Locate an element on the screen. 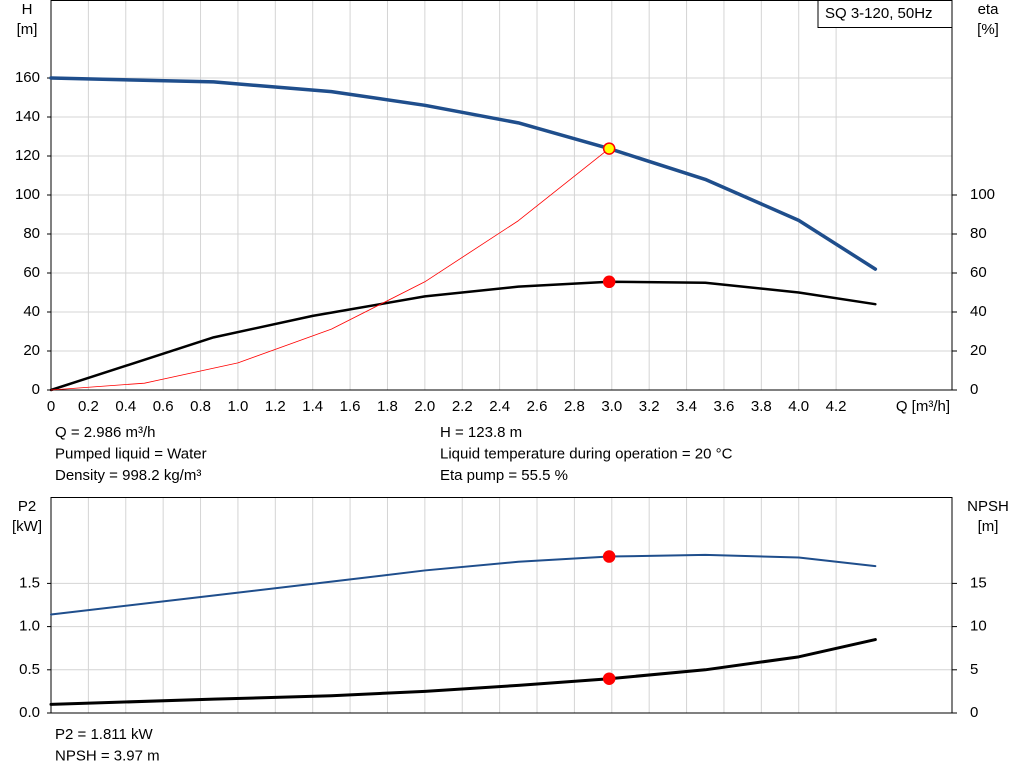 This screenshot has width=1024, height=781. y2-axis-unit: [%] is located at coordinates (988, 29).